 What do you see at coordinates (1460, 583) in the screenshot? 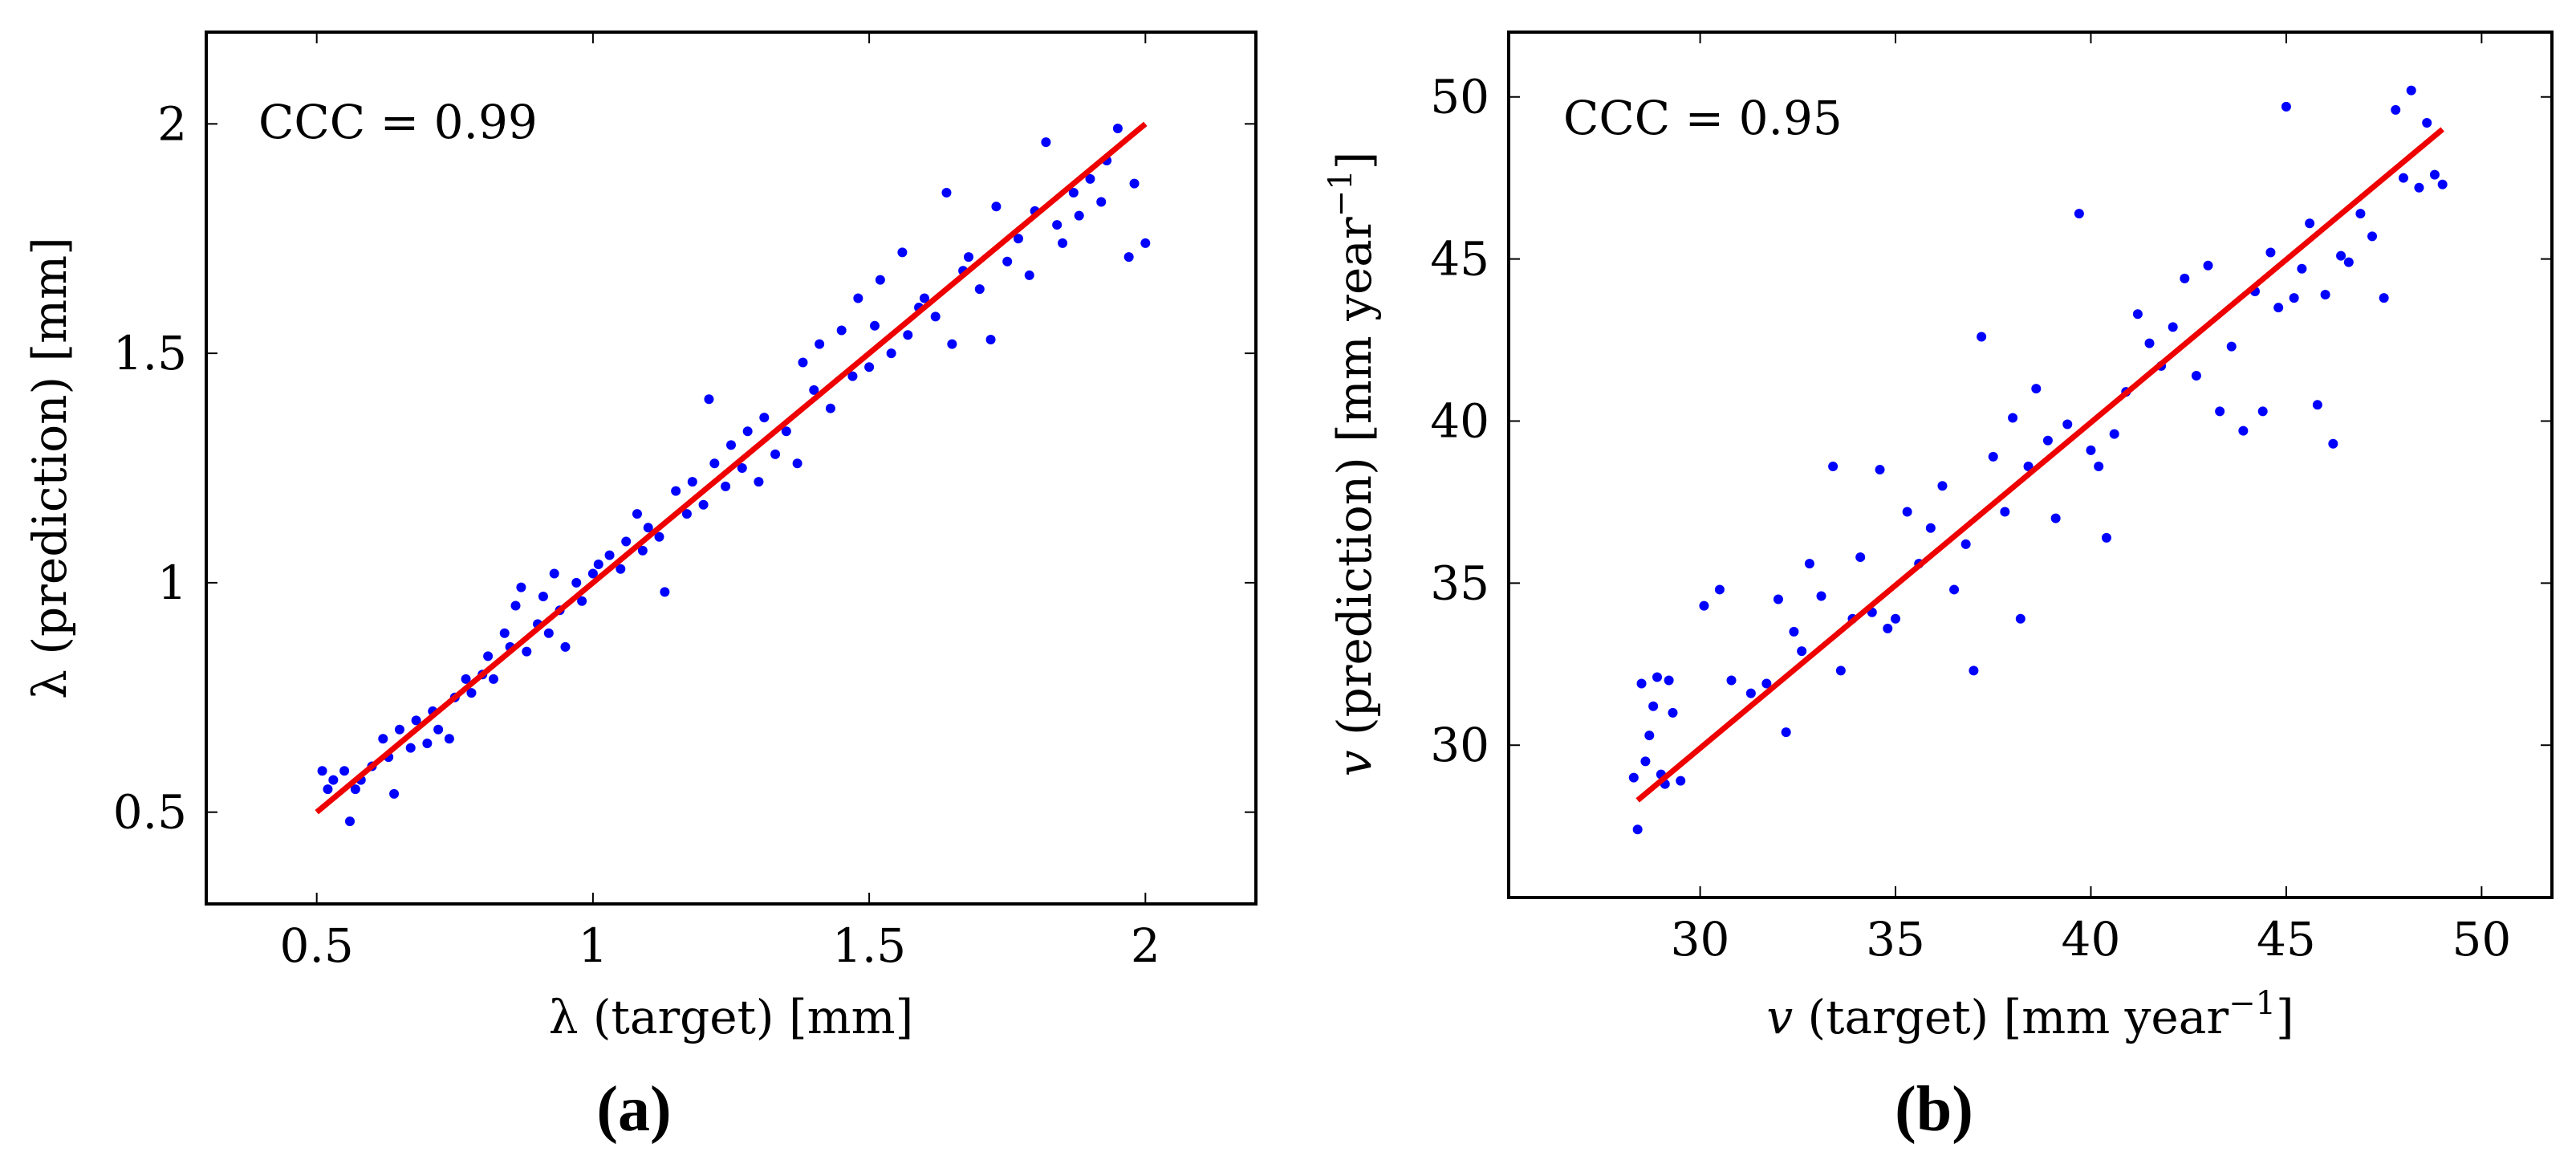
I see `panel-b-y-tick-label: 35` at bounding box center [1460, 583].